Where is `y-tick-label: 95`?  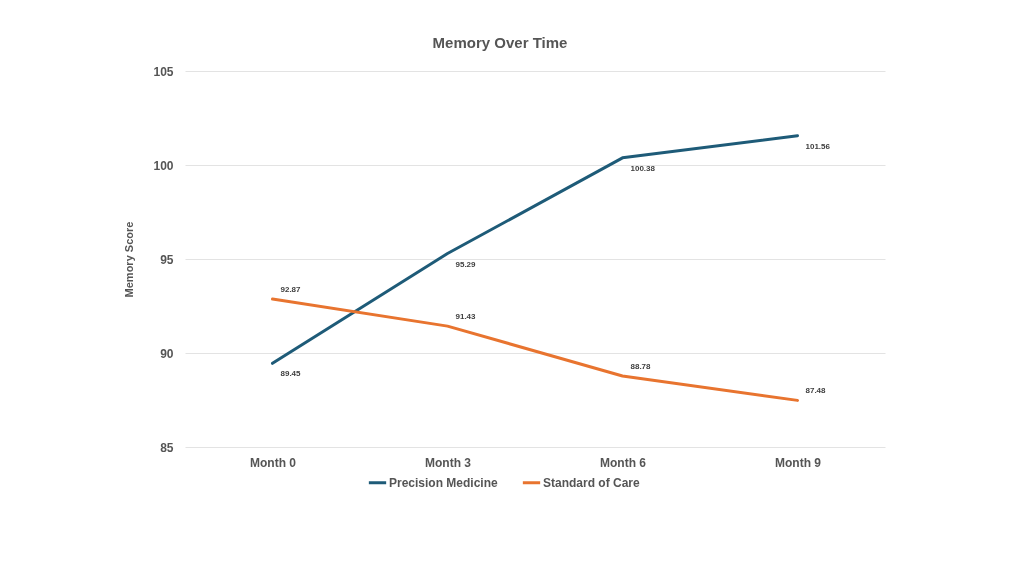 y-tick-label: 95 is located at coordinates (167, 259).